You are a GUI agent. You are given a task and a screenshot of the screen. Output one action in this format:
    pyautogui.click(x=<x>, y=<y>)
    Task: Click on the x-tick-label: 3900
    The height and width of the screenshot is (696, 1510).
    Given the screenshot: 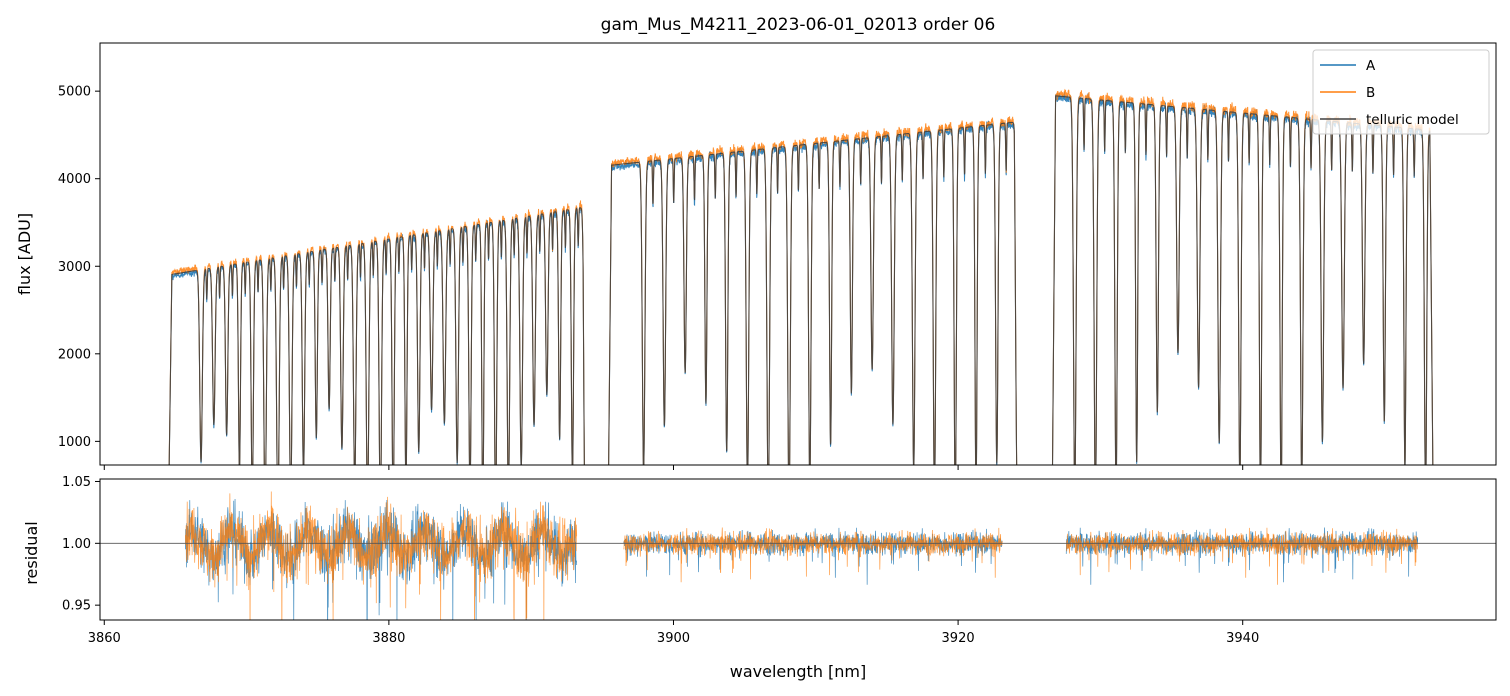 What is the action you would take?
    pyautogui.click(x=673, y=638)
    